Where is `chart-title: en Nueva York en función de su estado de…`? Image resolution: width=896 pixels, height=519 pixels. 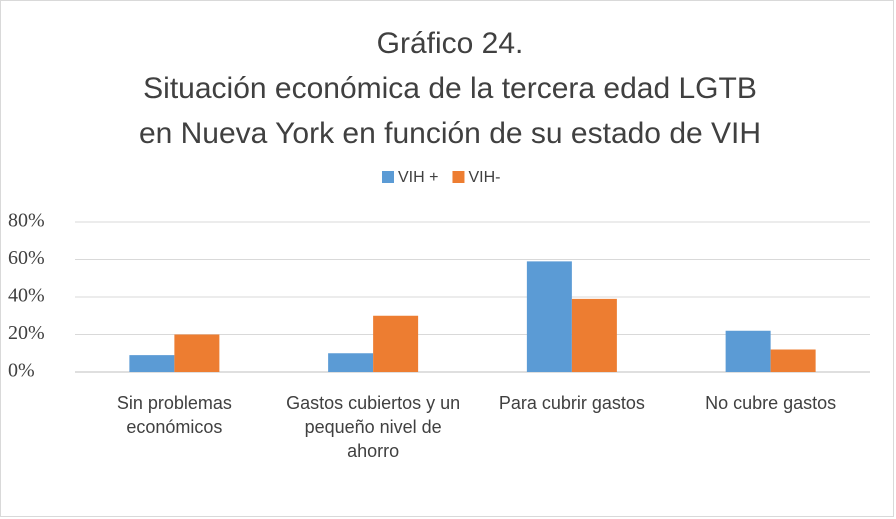 chart-title: en Nueva York en función de su estado de… is located at coordinates (450, 133).